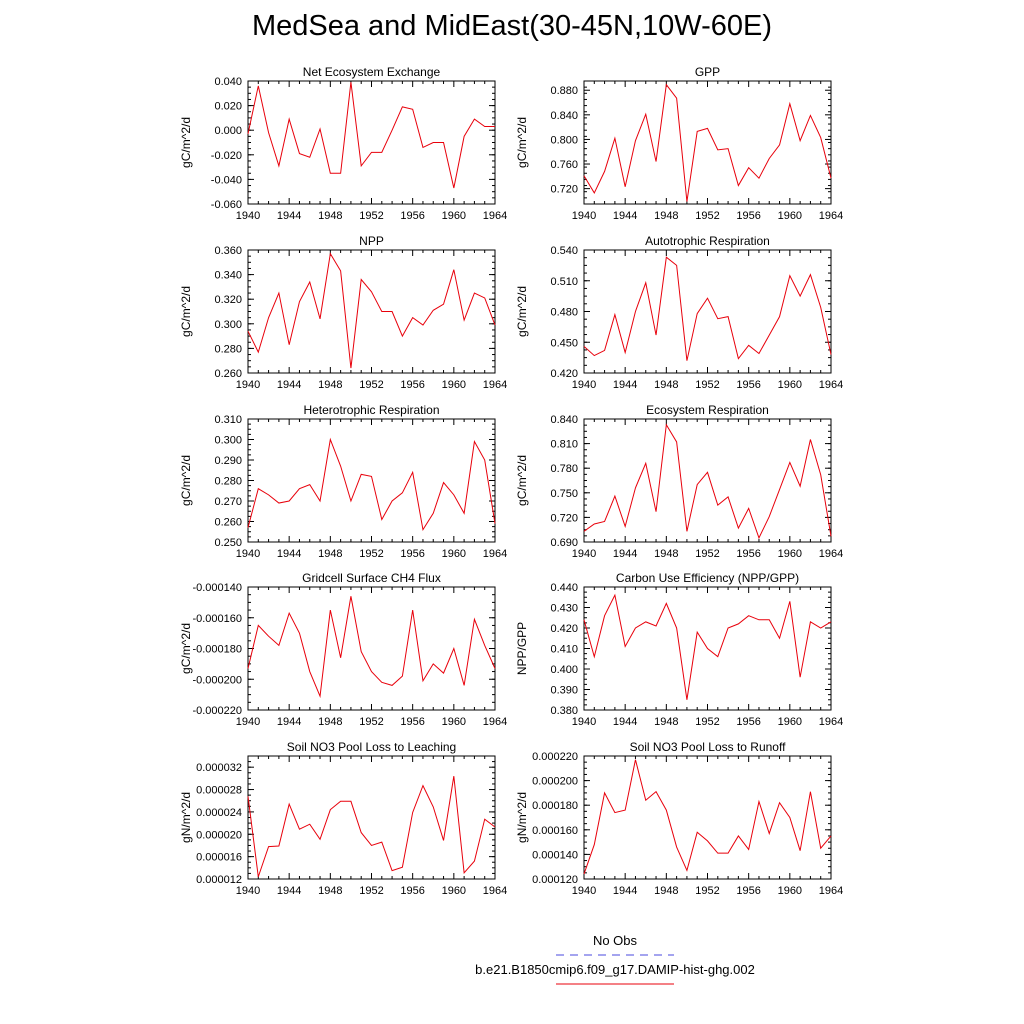 This screenshot has height=1024, width=1024. I want to click on y-tick-label: 0.250, so click(228, 543).